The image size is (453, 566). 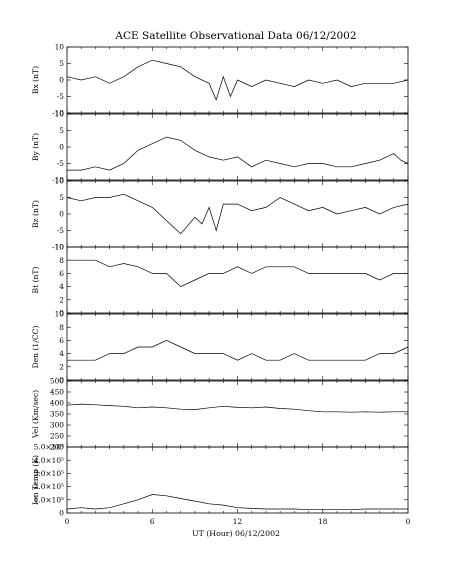 I want to click on x-tick-label: 6, so click(x=152, y=521).